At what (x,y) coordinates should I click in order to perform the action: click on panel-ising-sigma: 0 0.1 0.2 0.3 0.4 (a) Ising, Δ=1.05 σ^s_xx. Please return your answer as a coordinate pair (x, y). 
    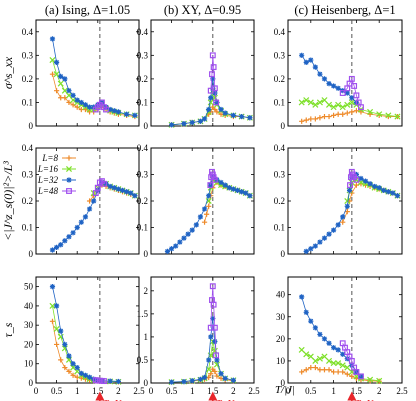
    Looking at the image, I should click on (70, 67).